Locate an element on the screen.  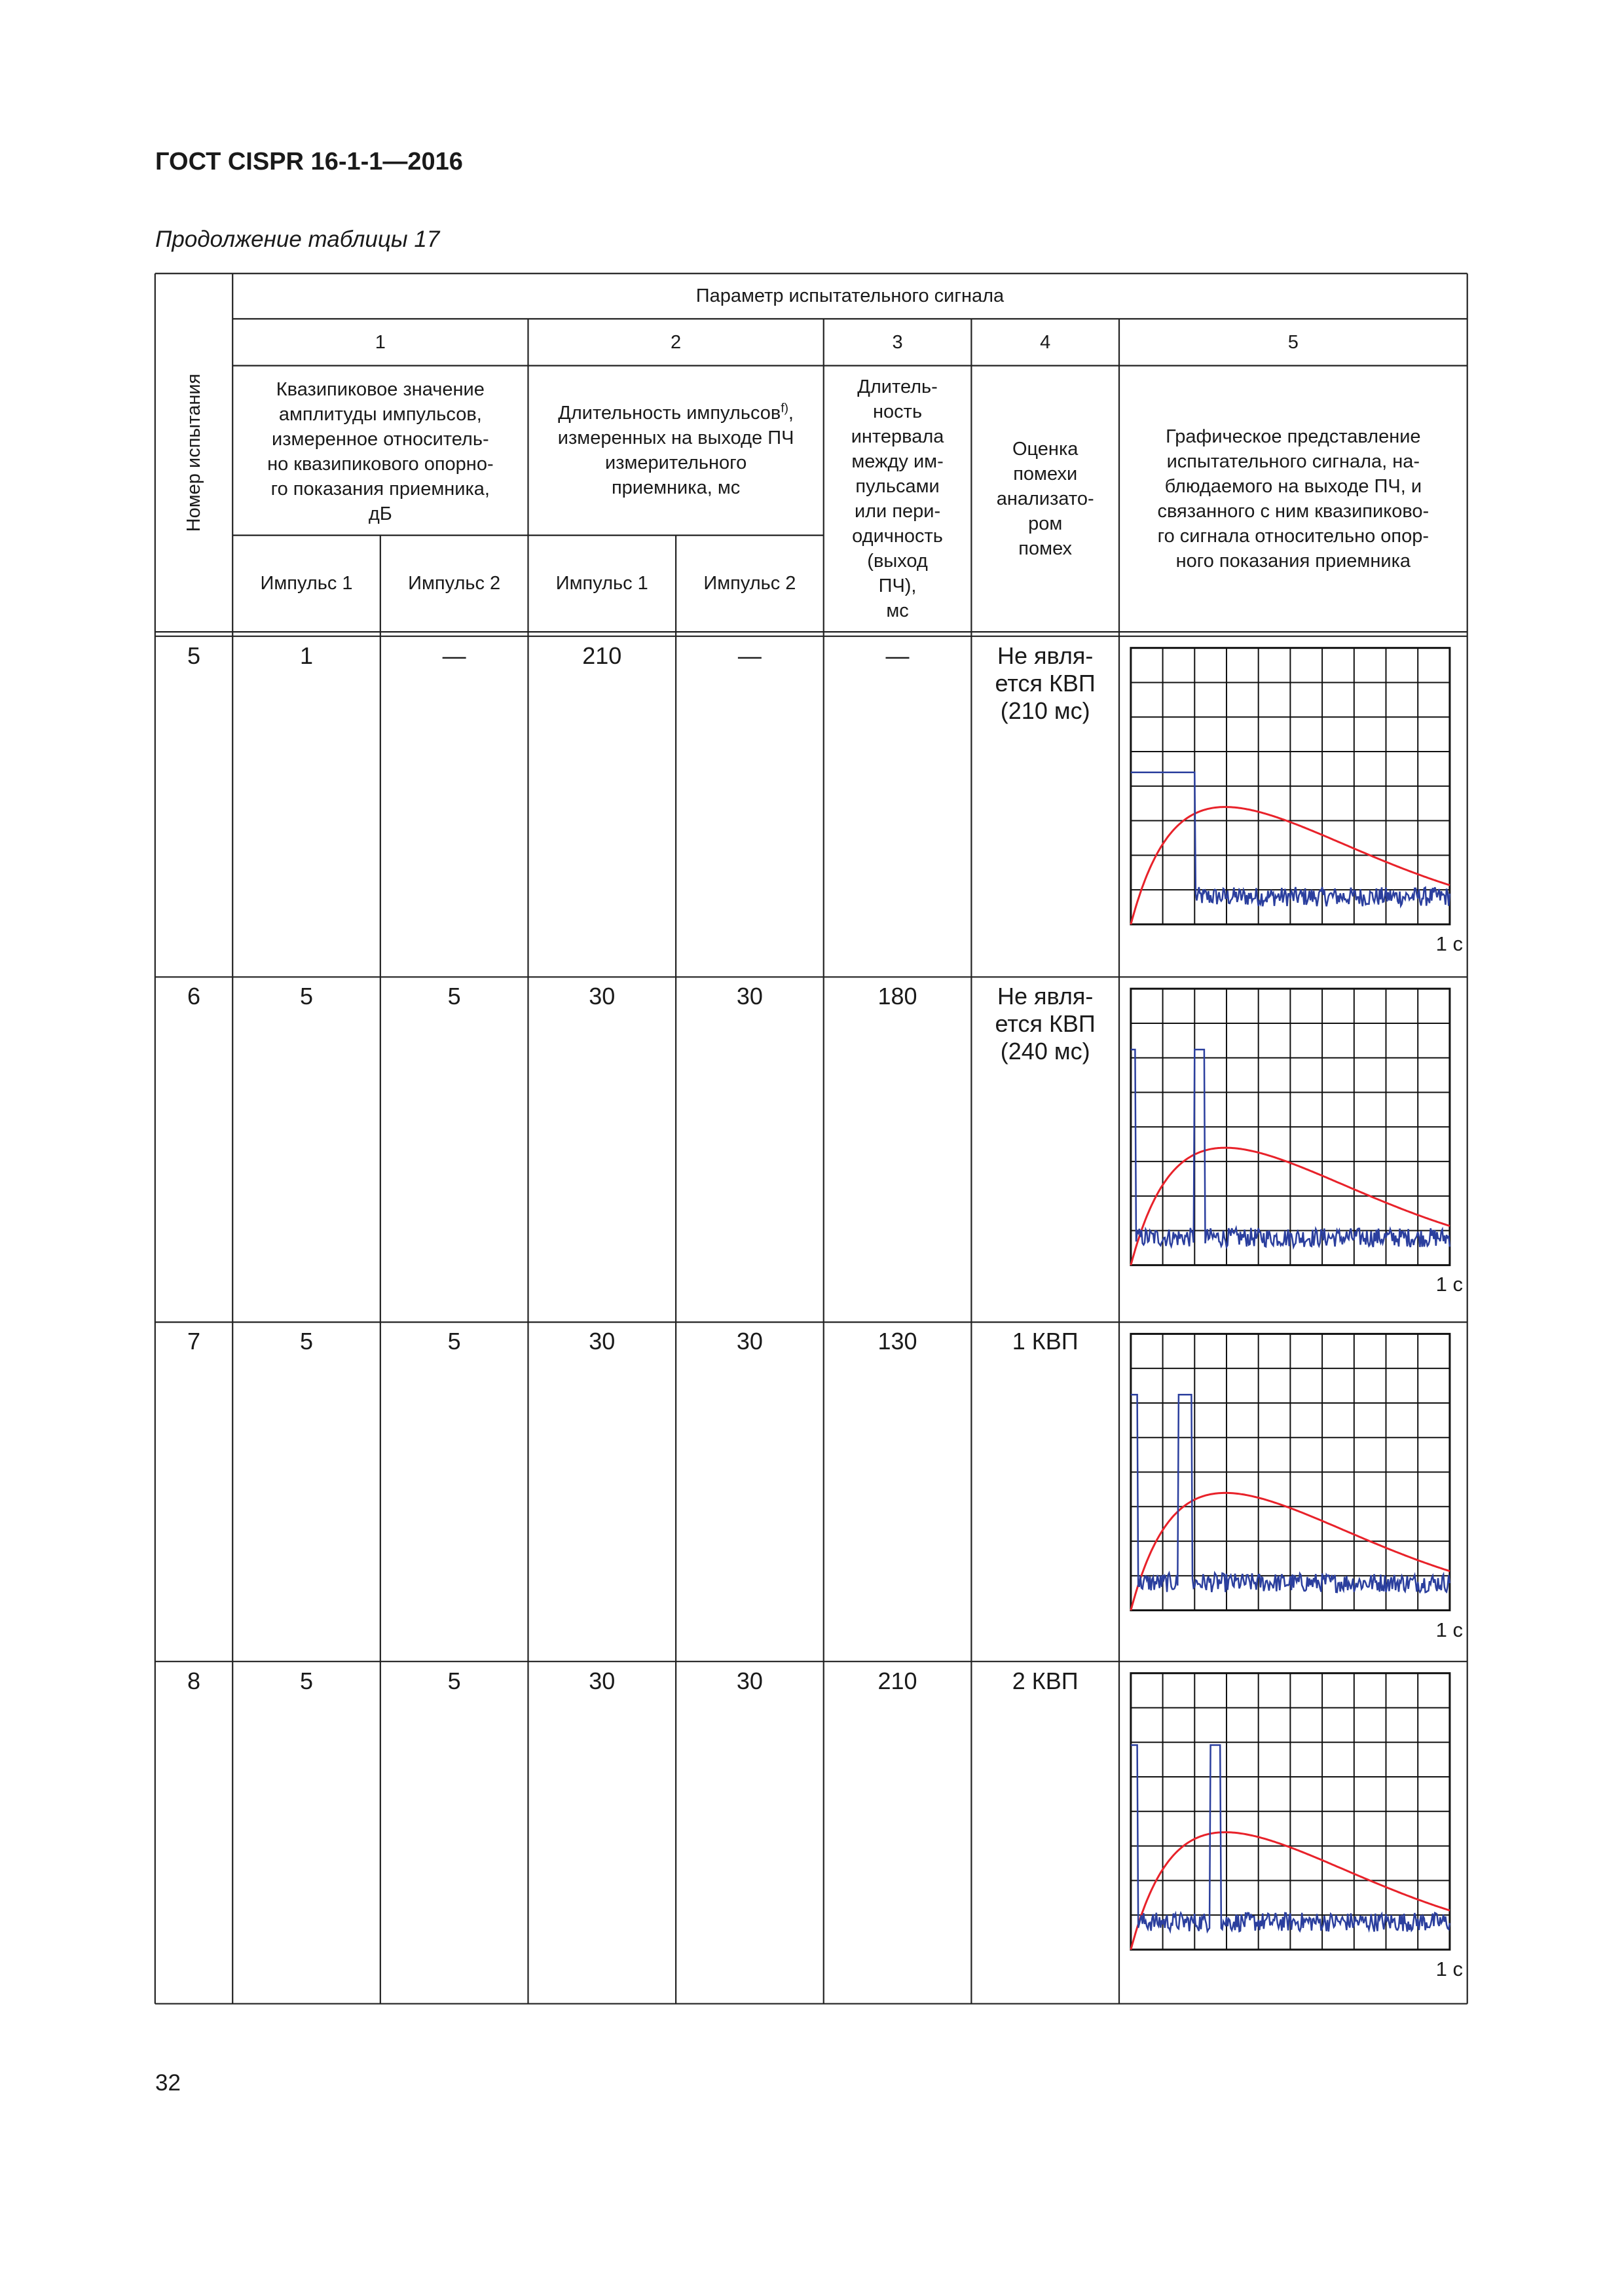
parameter-header: Параметр испытательного сигнала is located at coordinates (850, 296).